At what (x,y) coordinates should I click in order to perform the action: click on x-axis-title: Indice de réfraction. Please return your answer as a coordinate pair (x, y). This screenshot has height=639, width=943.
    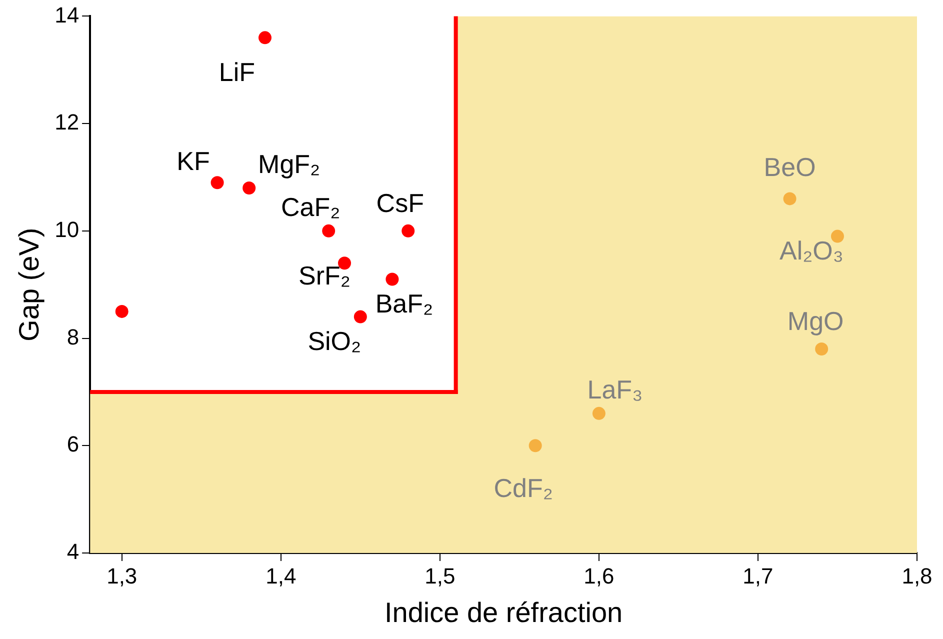
    Looking at the image, I should click on (503, 612).